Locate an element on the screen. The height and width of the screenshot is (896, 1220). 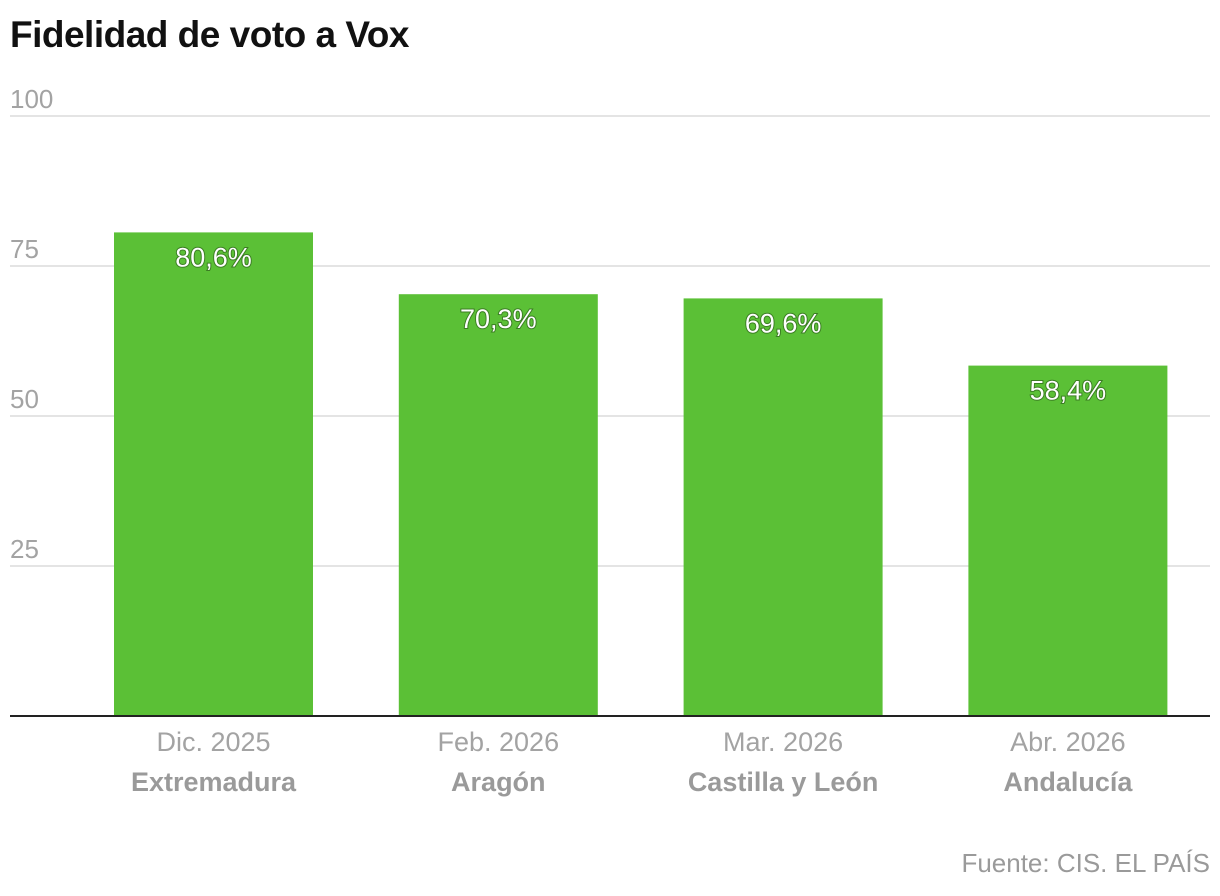
x-category-date-3: Mar. 2026 is located at coordinates (783, 742).